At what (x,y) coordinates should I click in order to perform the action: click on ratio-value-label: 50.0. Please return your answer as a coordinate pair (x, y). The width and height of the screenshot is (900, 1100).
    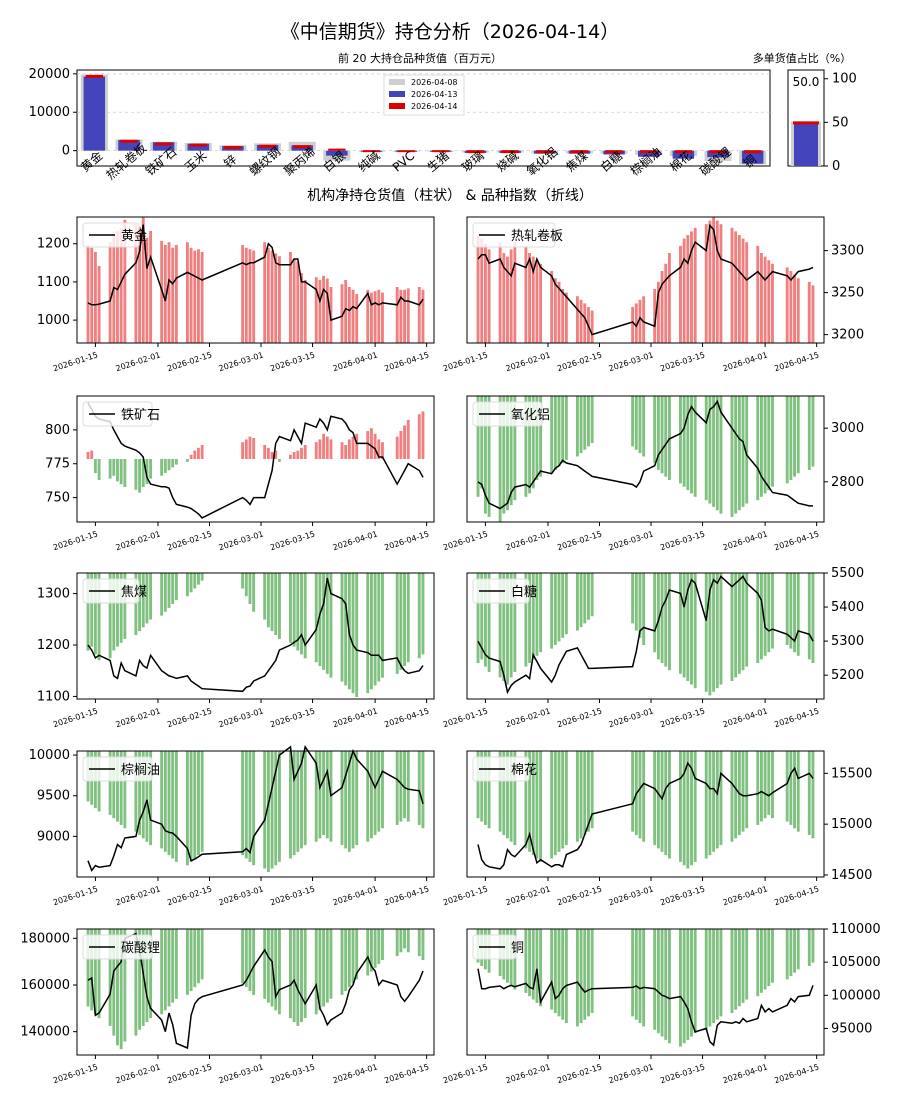
    Looking at the image, I should click on (806, 82).